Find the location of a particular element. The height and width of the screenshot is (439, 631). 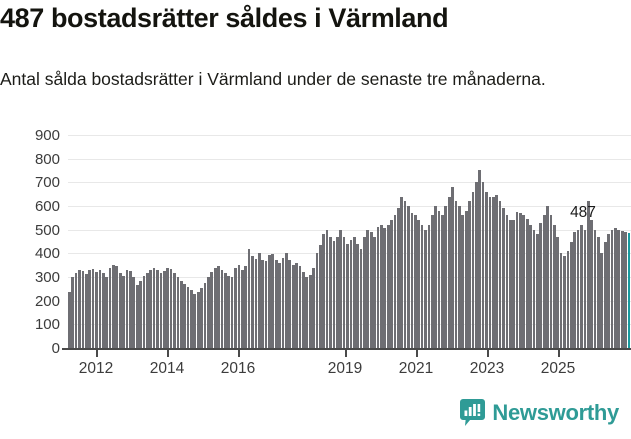

newsworthy-logo: Newsworthy is located at coordinates (539, 413).